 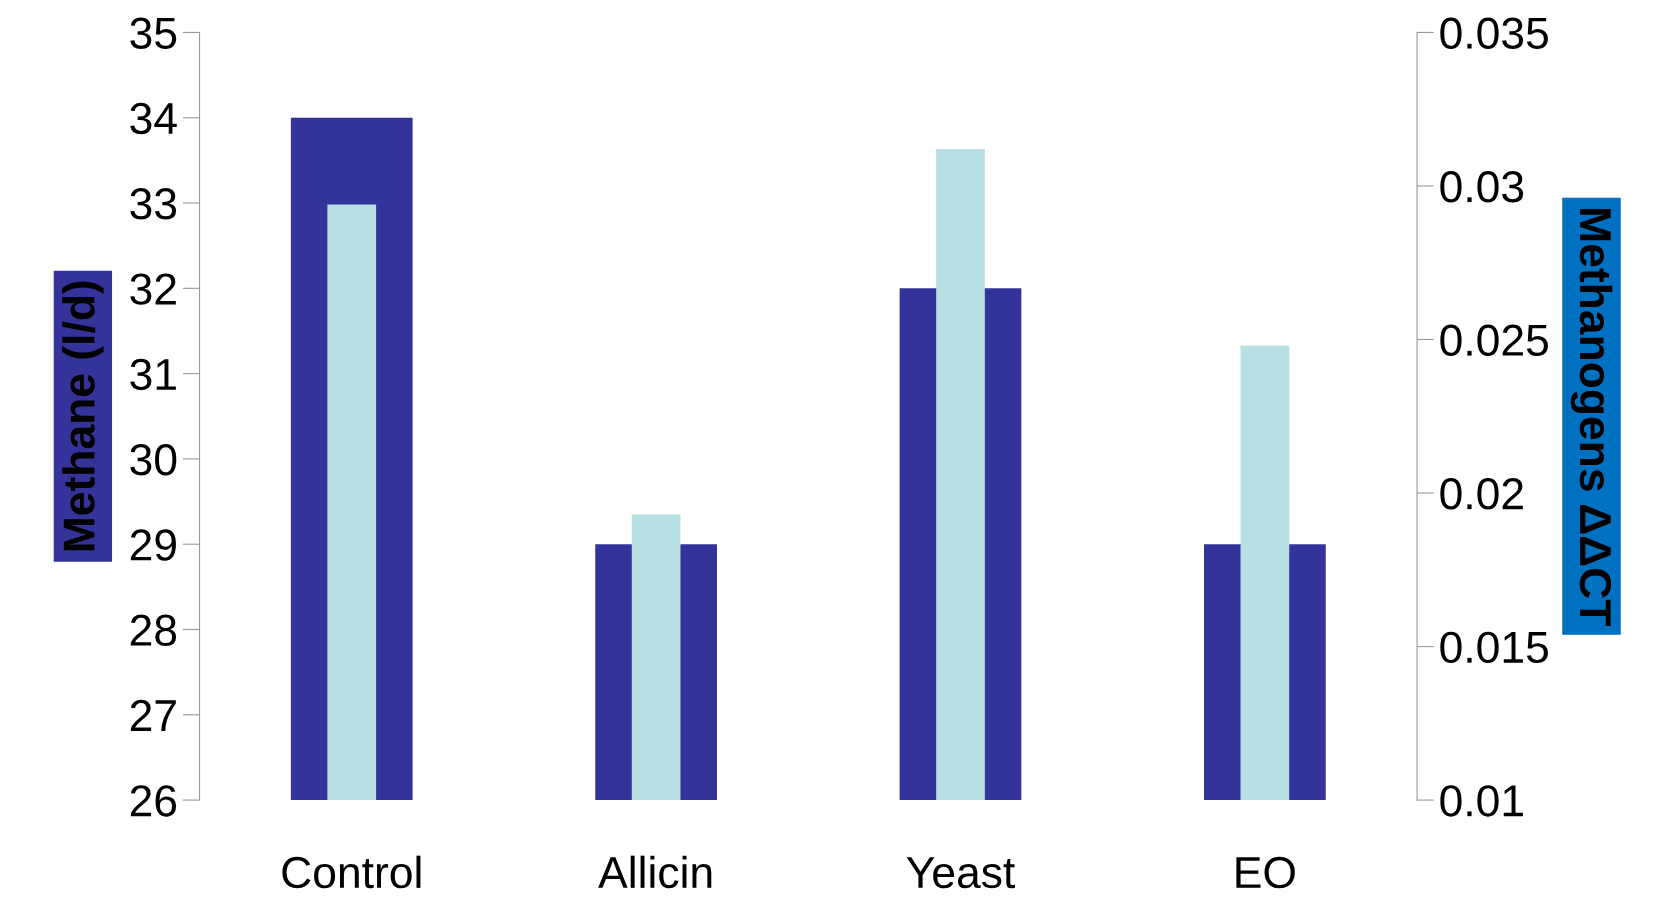 I want to click on y-tick-label: 27, so click(x=153, y=715).